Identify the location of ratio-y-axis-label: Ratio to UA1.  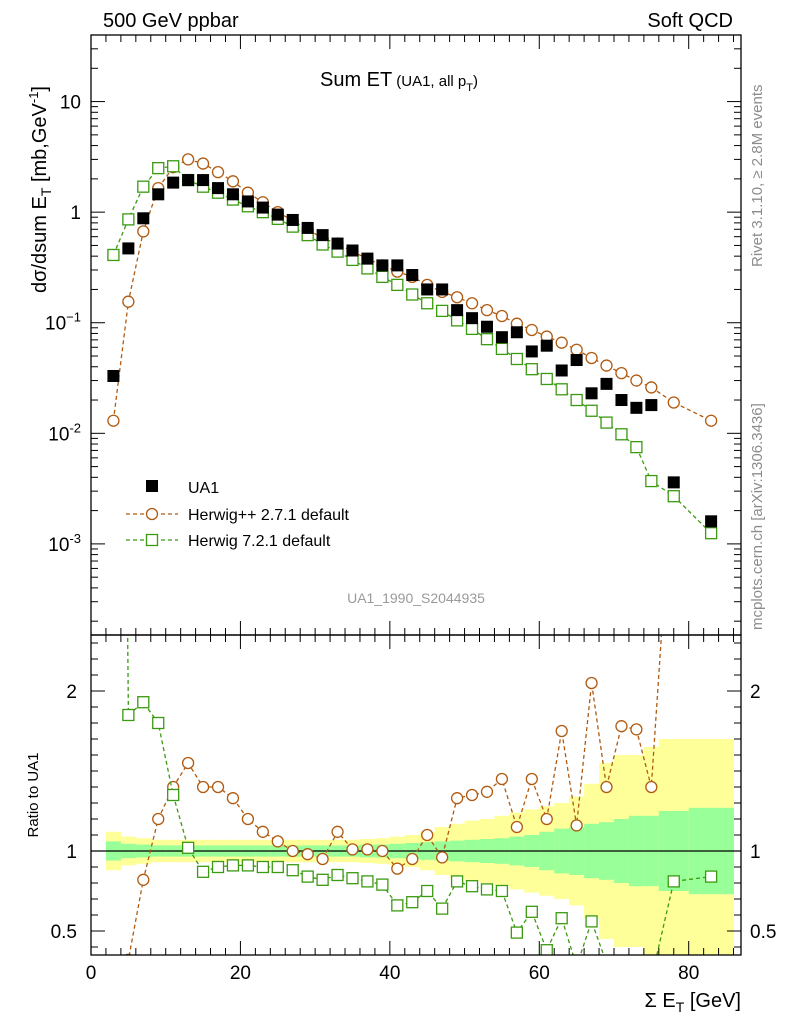
(33, 794).